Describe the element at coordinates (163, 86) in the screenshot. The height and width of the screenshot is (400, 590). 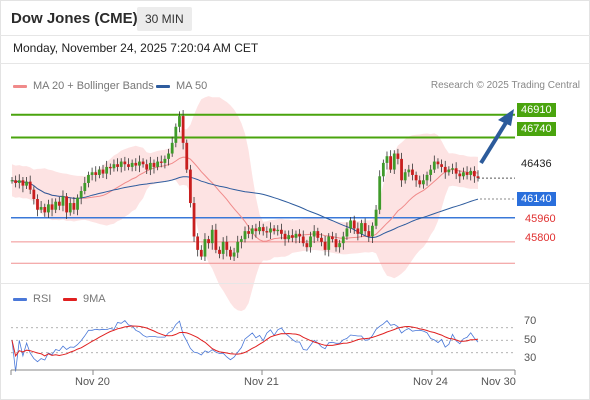
I see `legend-ma50-swatch` at that location.